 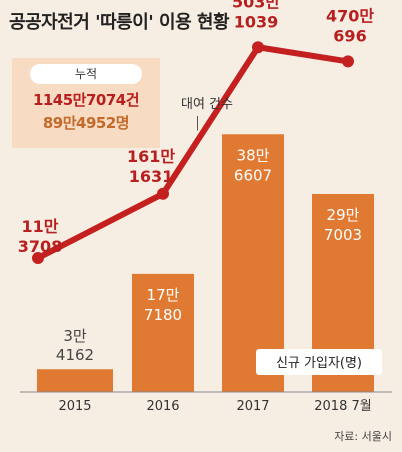 I want to click on line-point-2016, so click(x=163, y=193).